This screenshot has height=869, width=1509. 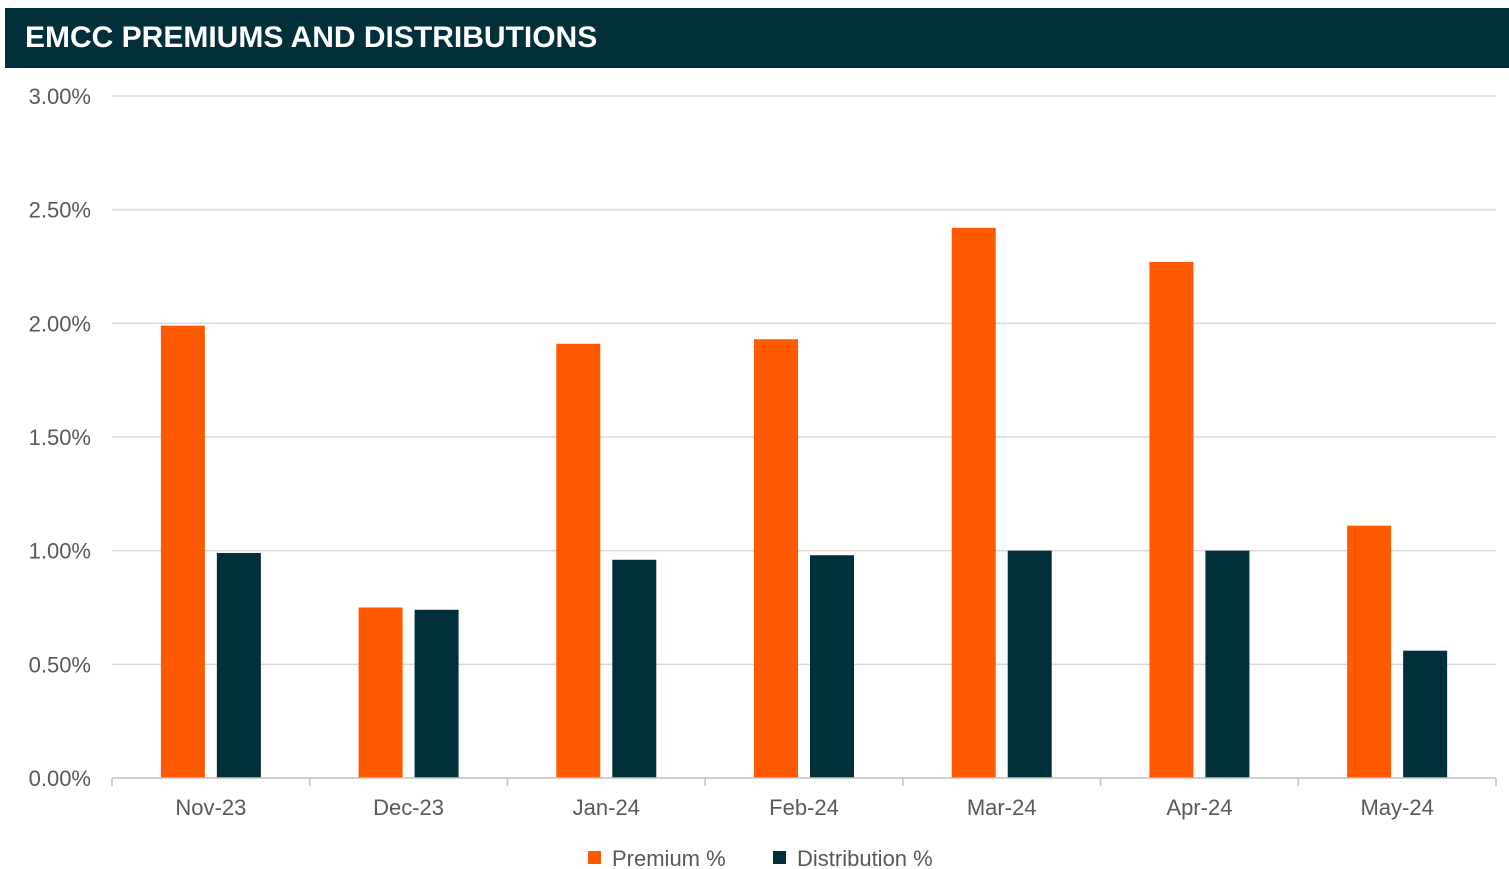 What do you see at coordinates (1002, 807) in the screenshot?
I see `x-tick-label: Mar-24` at bounding box center [1002, 807].